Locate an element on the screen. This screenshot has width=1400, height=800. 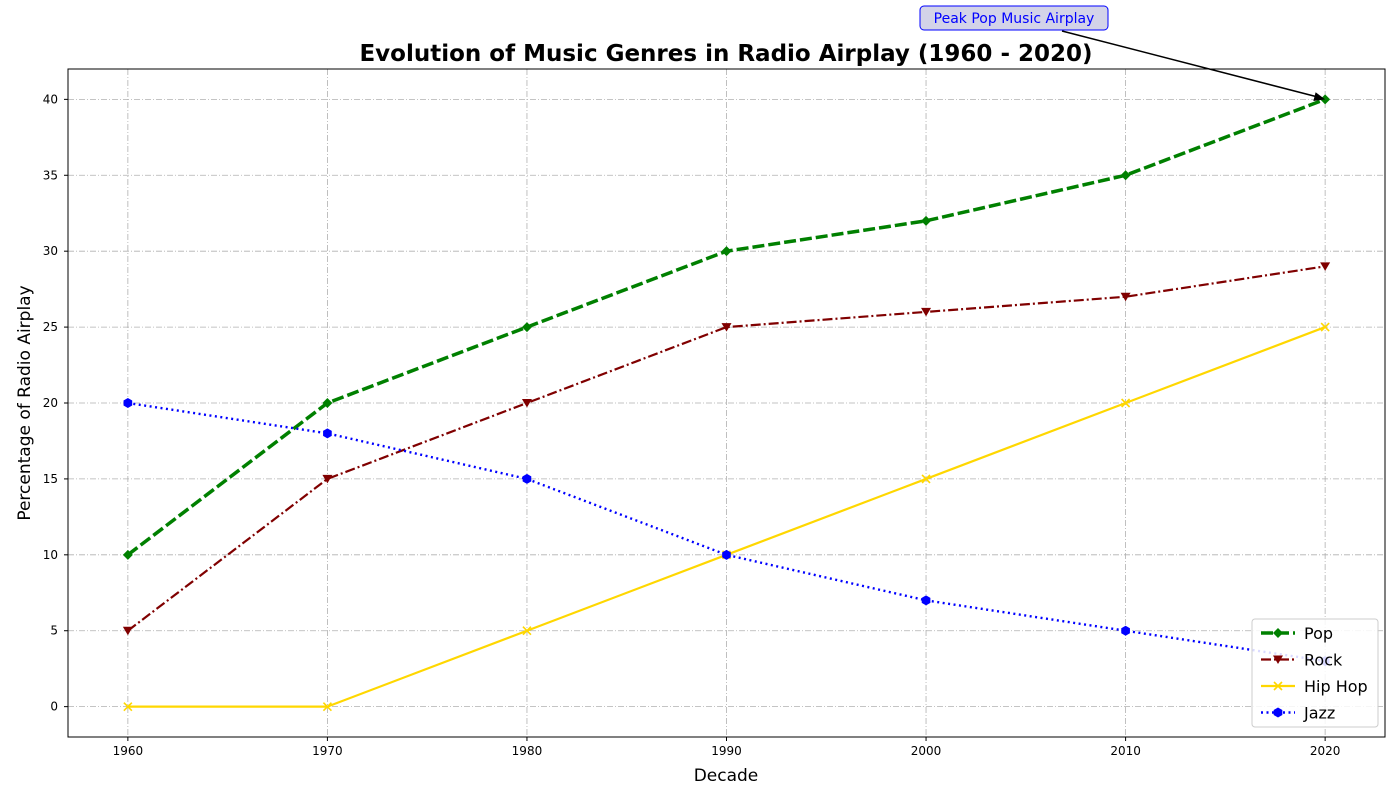
annotation-box is located at coordinates (1014, 18).